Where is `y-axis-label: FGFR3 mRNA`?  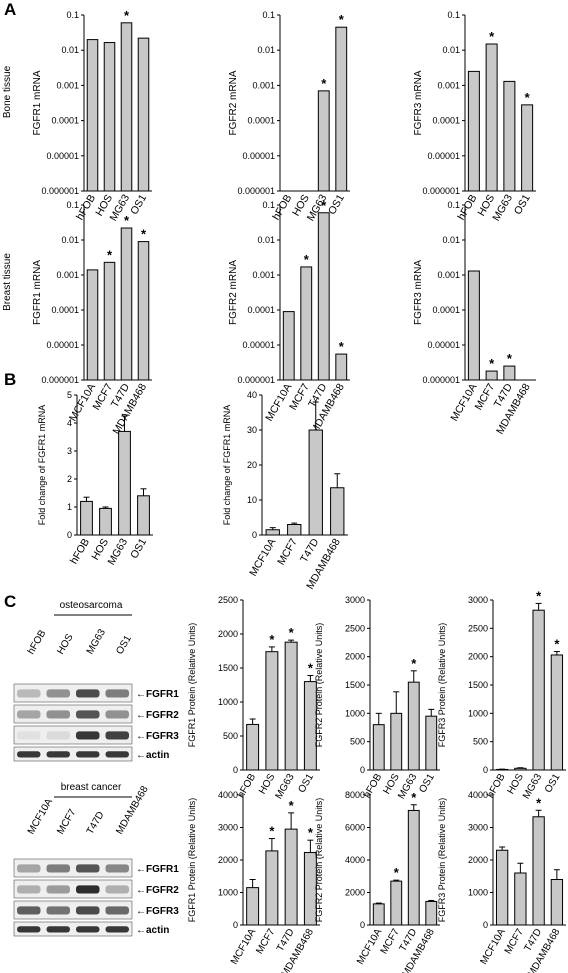
y-axis-label: FGFR3 mRNA is located at coordinates (418, 102).